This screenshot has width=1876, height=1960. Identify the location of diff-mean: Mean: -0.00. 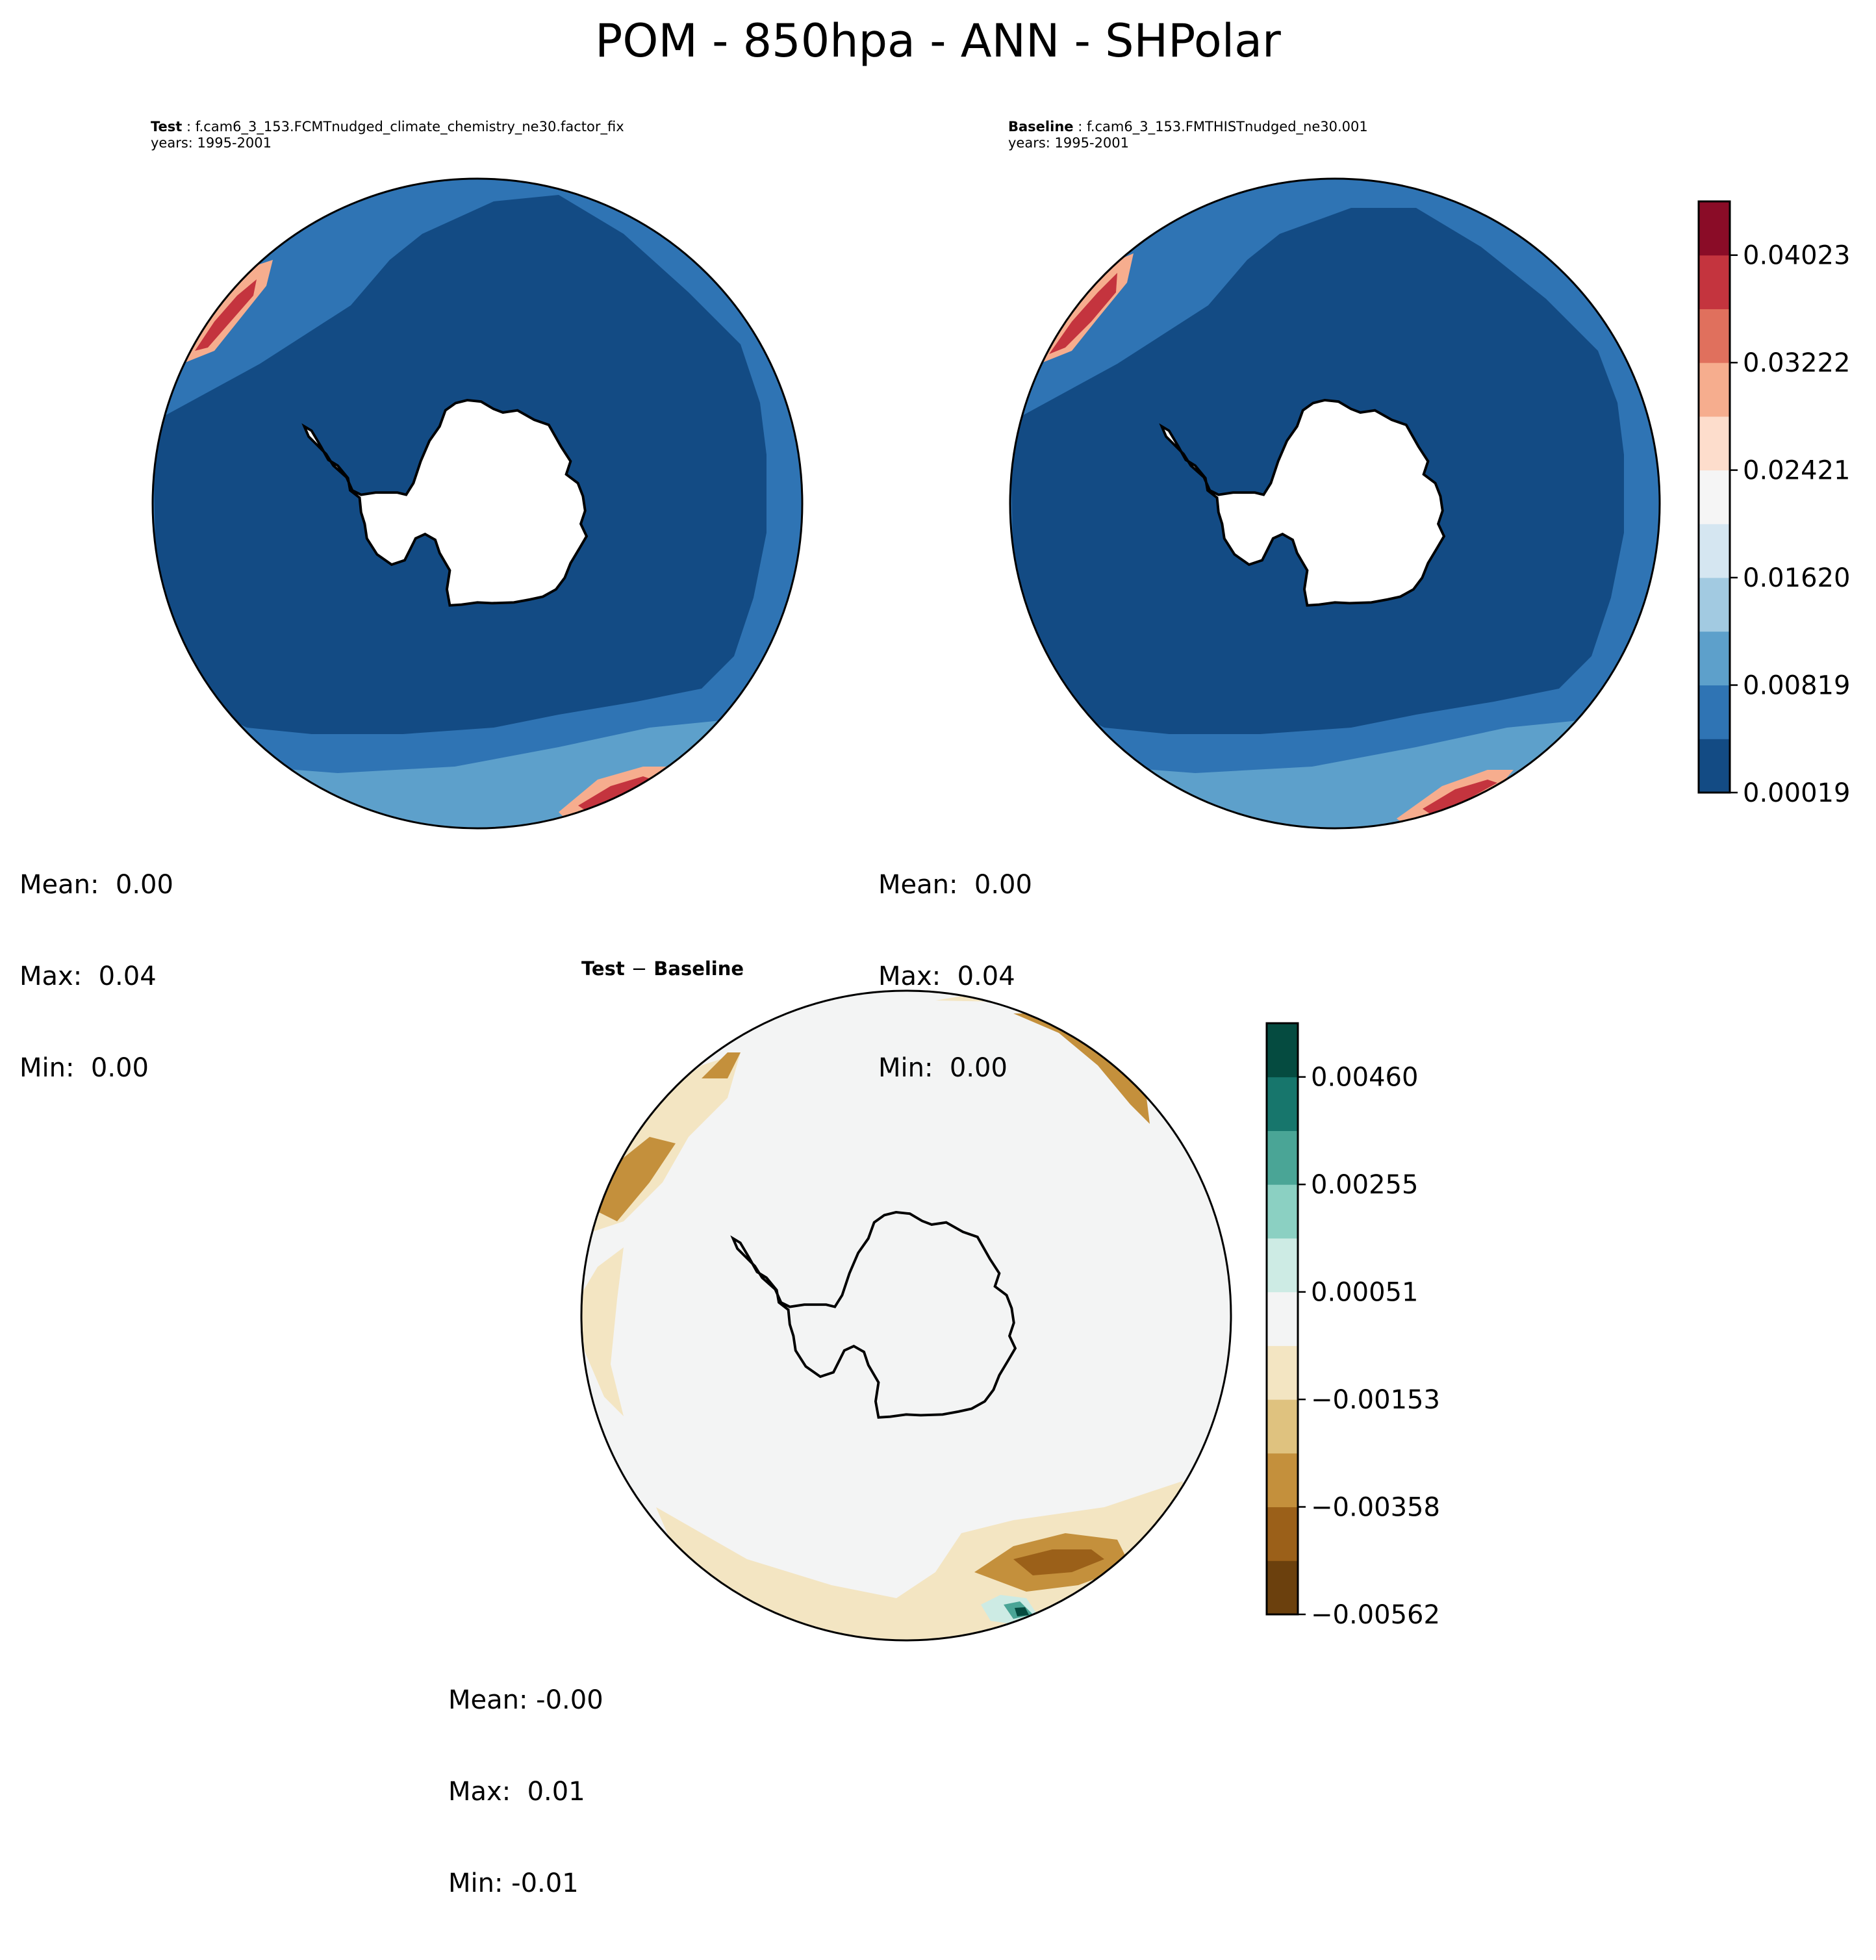
(525, 1700).